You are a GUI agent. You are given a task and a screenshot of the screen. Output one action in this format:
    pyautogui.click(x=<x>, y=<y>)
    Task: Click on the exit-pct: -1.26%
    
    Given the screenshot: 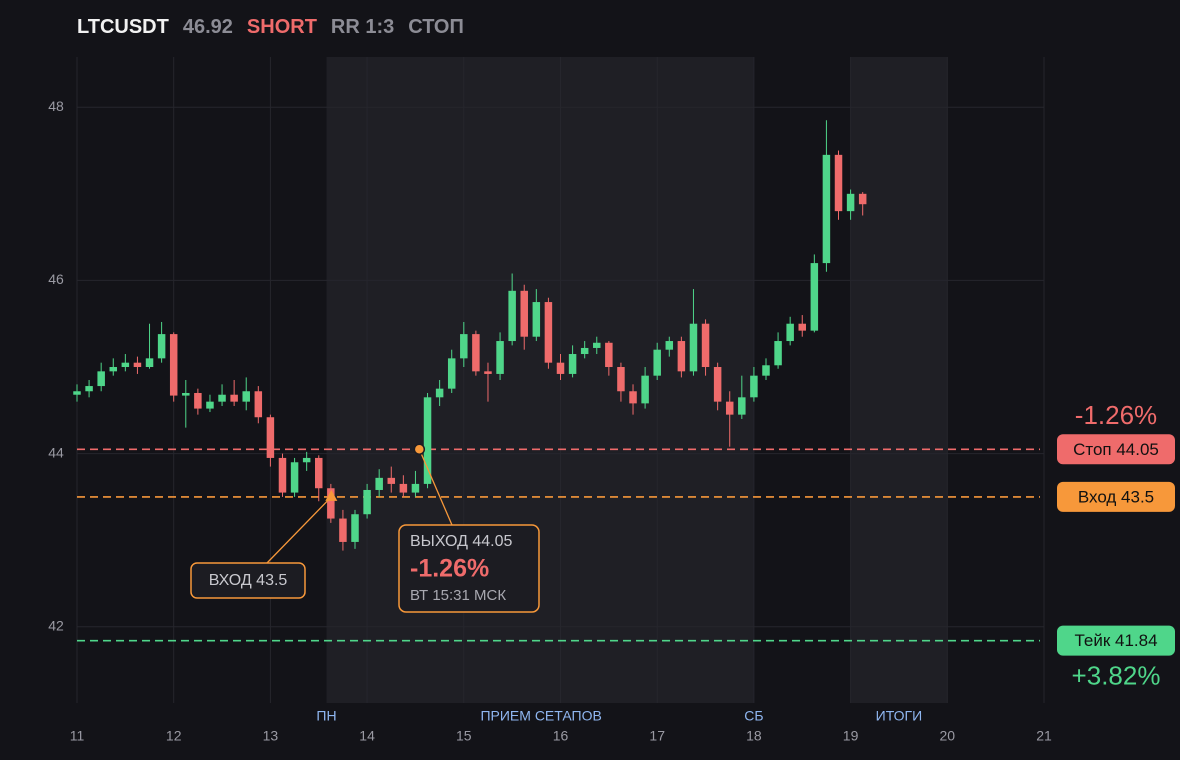 What is the action you would take?
    pyautogui.click(x=449, y=569)
    